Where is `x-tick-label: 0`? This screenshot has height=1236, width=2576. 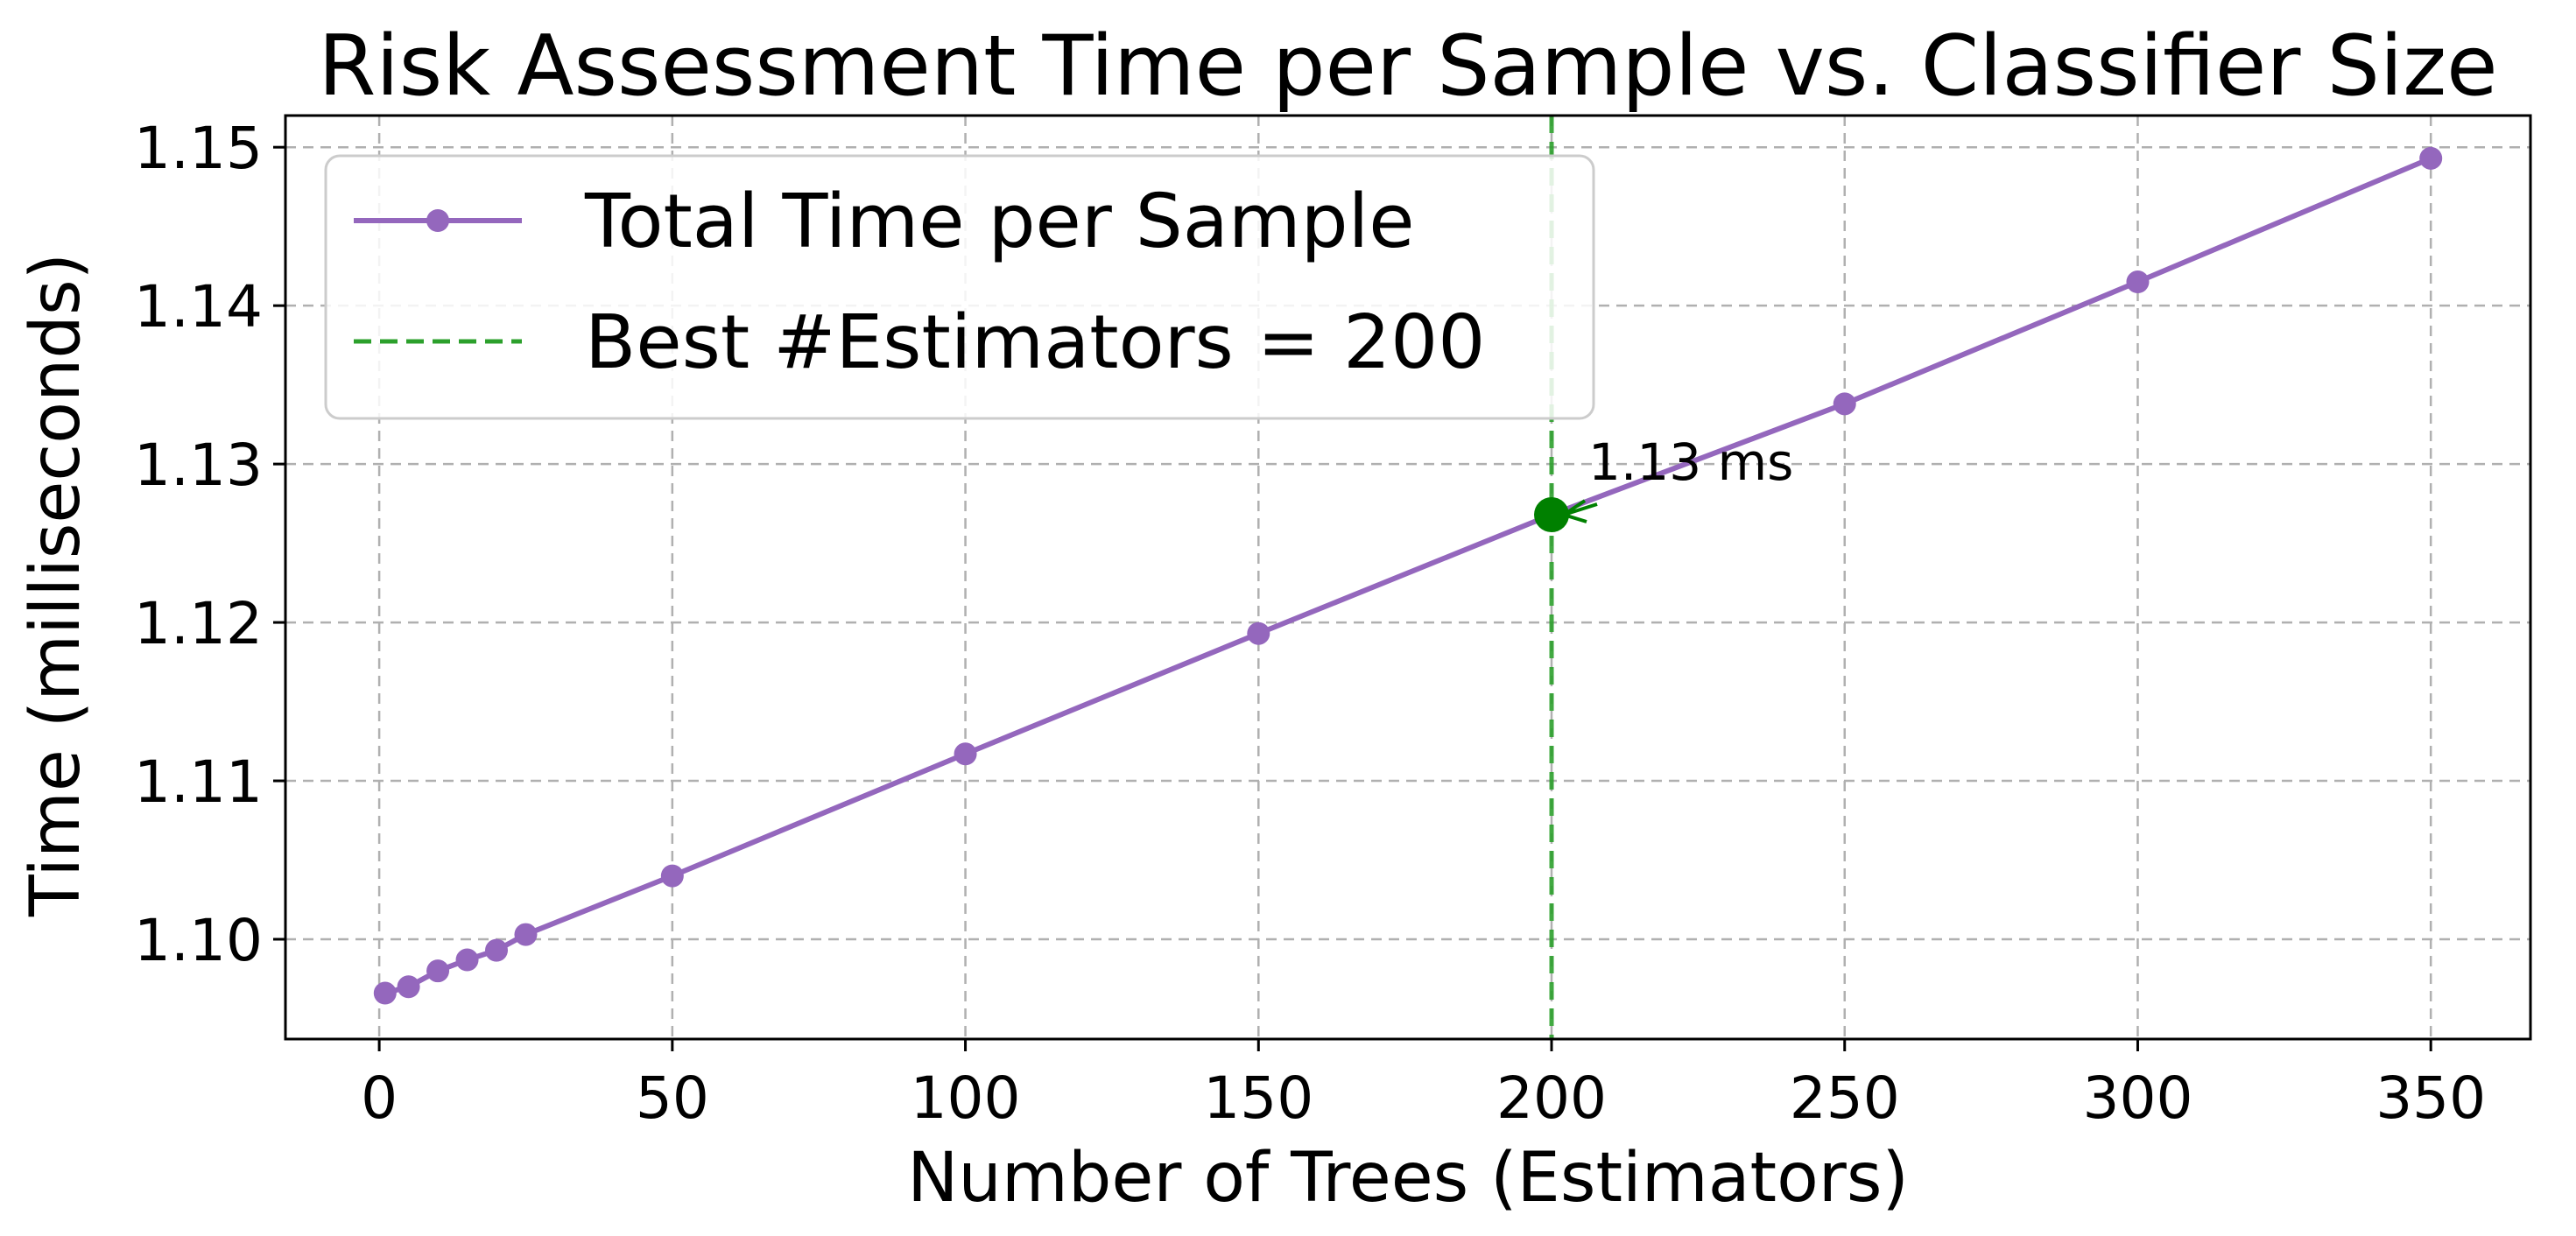
x-tick-label: 0 is located at coordinates (379, 1098).